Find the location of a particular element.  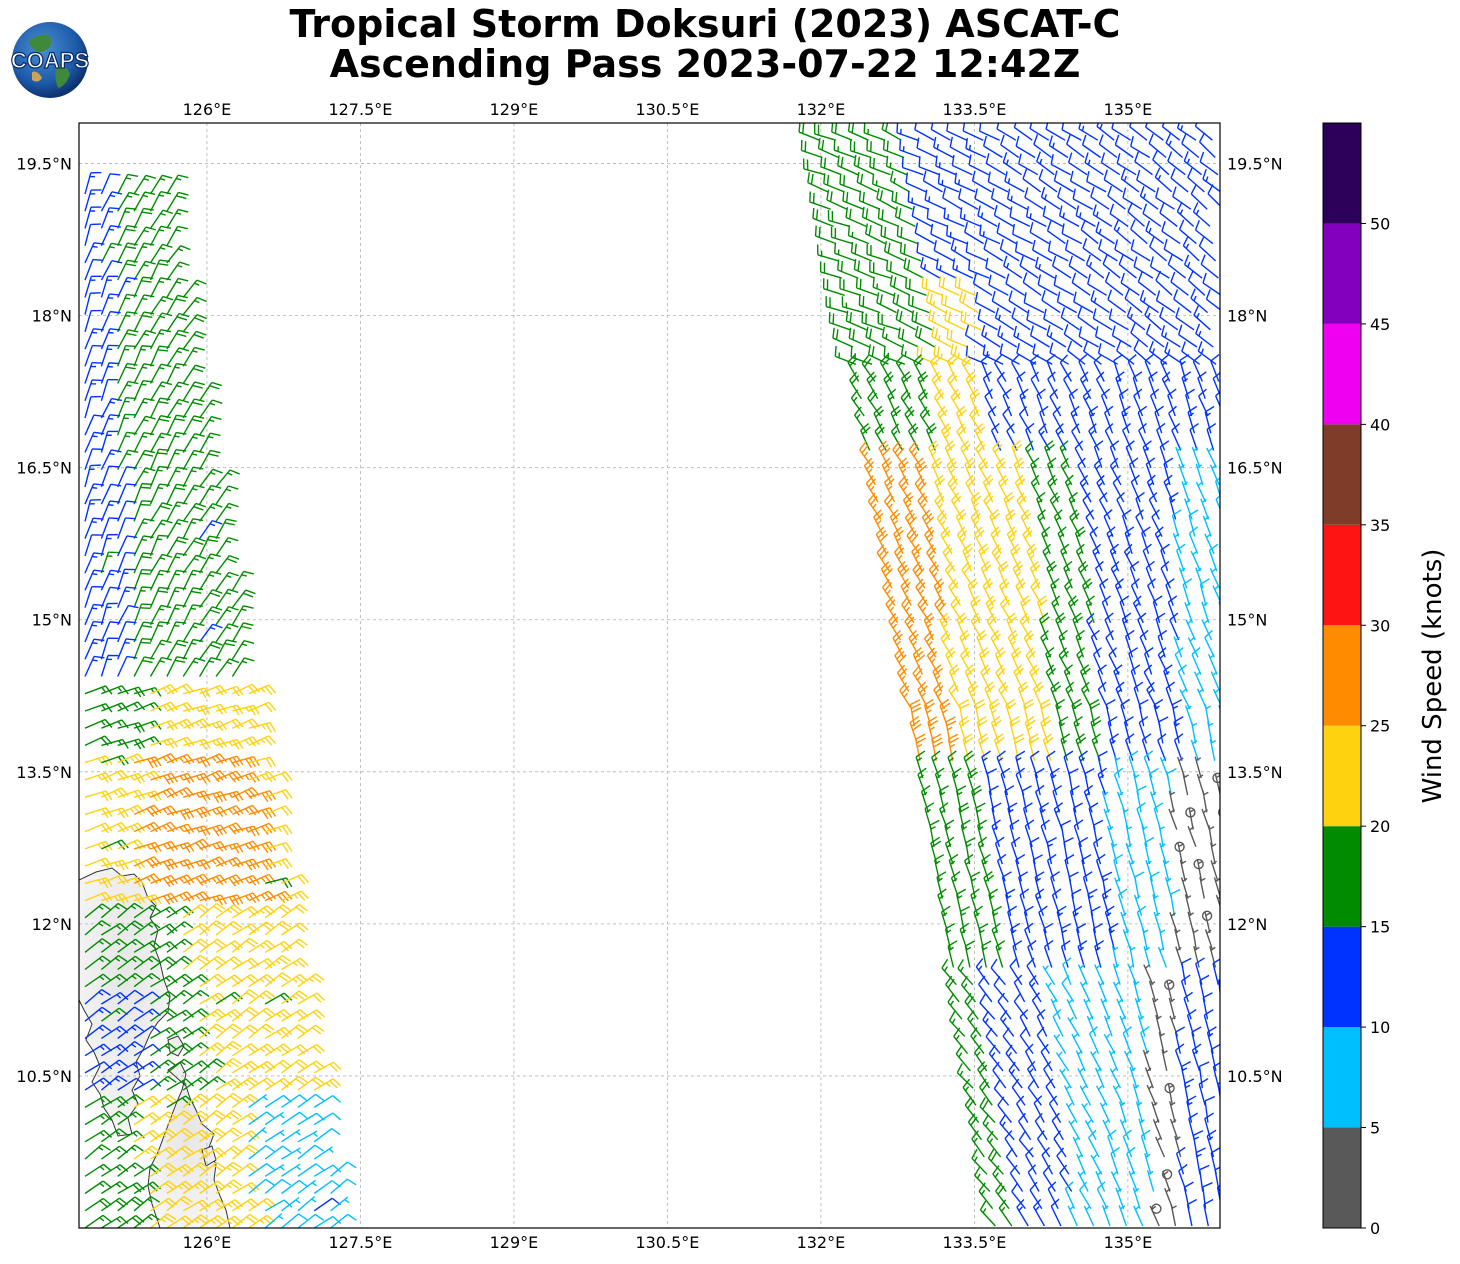

lon-tick-top-1: 127.5°E is located at coordinates (360, 109).